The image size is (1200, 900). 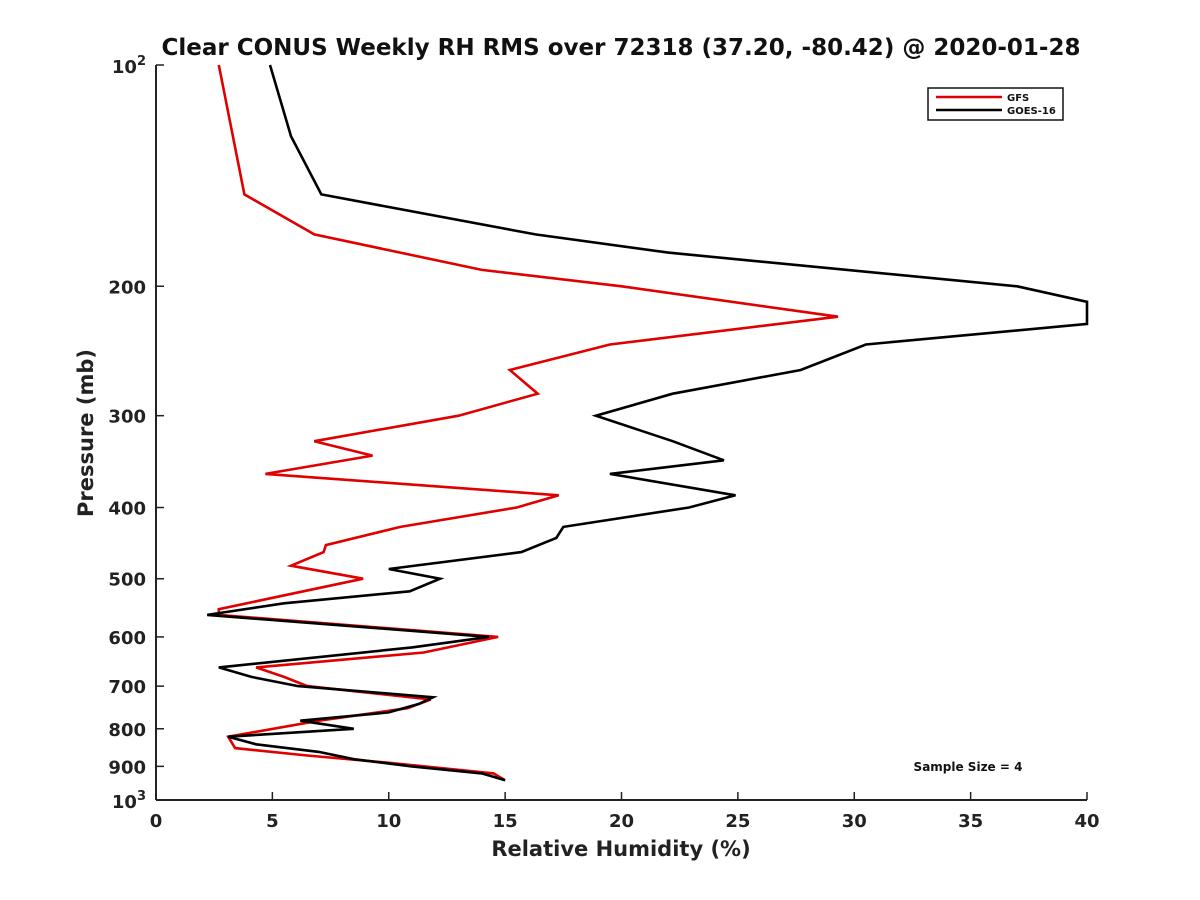 I want to click on y-axis-label: Pressure (mb), so click(x=86, y=433).